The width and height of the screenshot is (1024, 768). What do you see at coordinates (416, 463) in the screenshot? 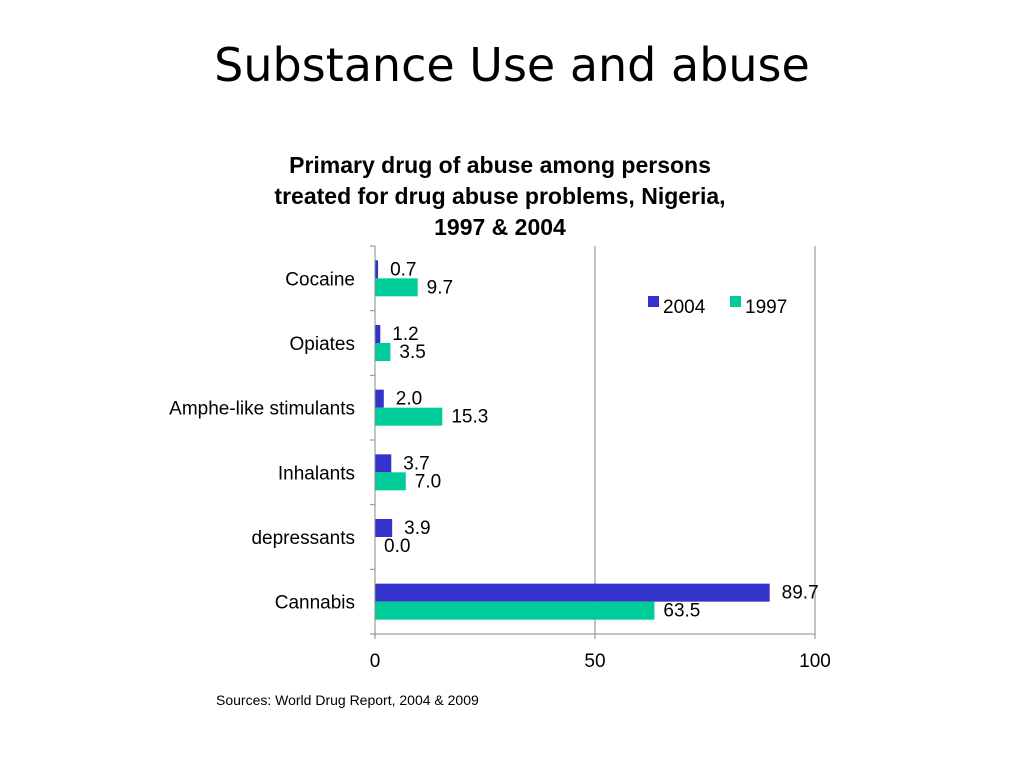
I see `data-label-2004: 3.7` at bounding box center [416, 463].